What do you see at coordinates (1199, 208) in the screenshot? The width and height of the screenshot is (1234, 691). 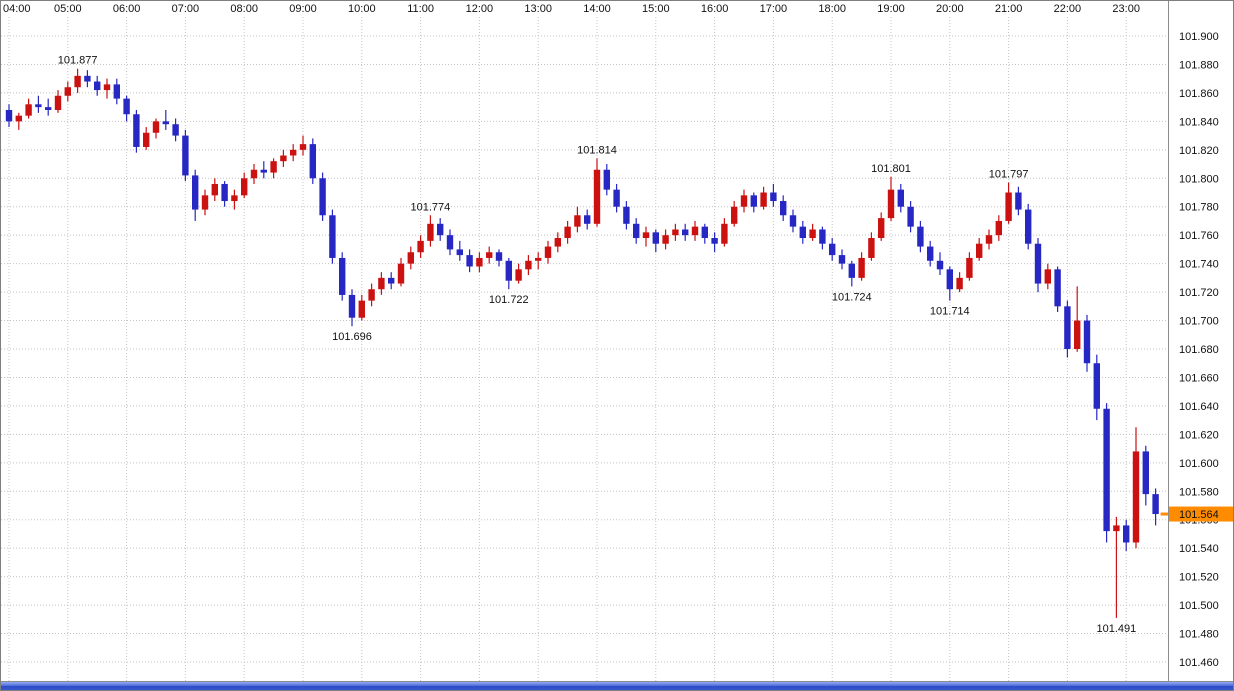 I see `price-axis-label: 101.780` at bounding box center [1199, 208].